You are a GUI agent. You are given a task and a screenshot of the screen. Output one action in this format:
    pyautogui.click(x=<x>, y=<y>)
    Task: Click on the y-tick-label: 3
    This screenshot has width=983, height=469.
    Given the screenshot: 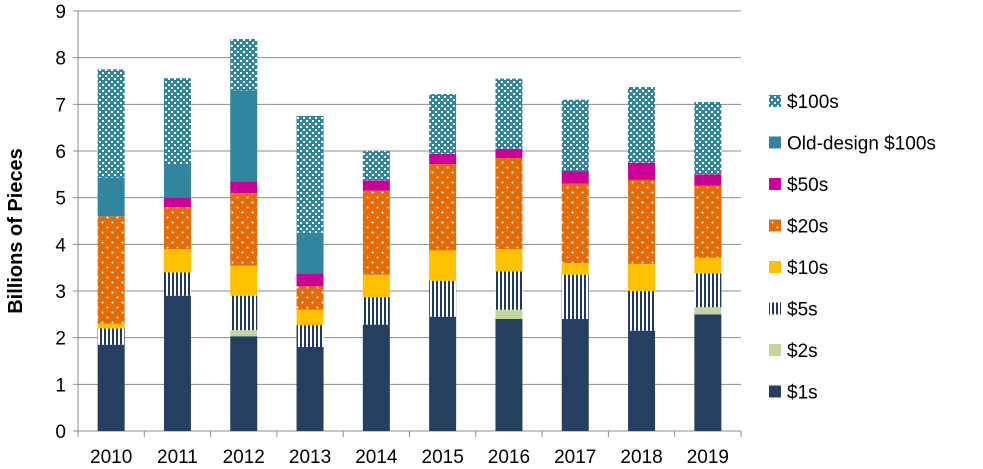 What is the action you would take?
    pyautogui.click(x=60, y=292)
    